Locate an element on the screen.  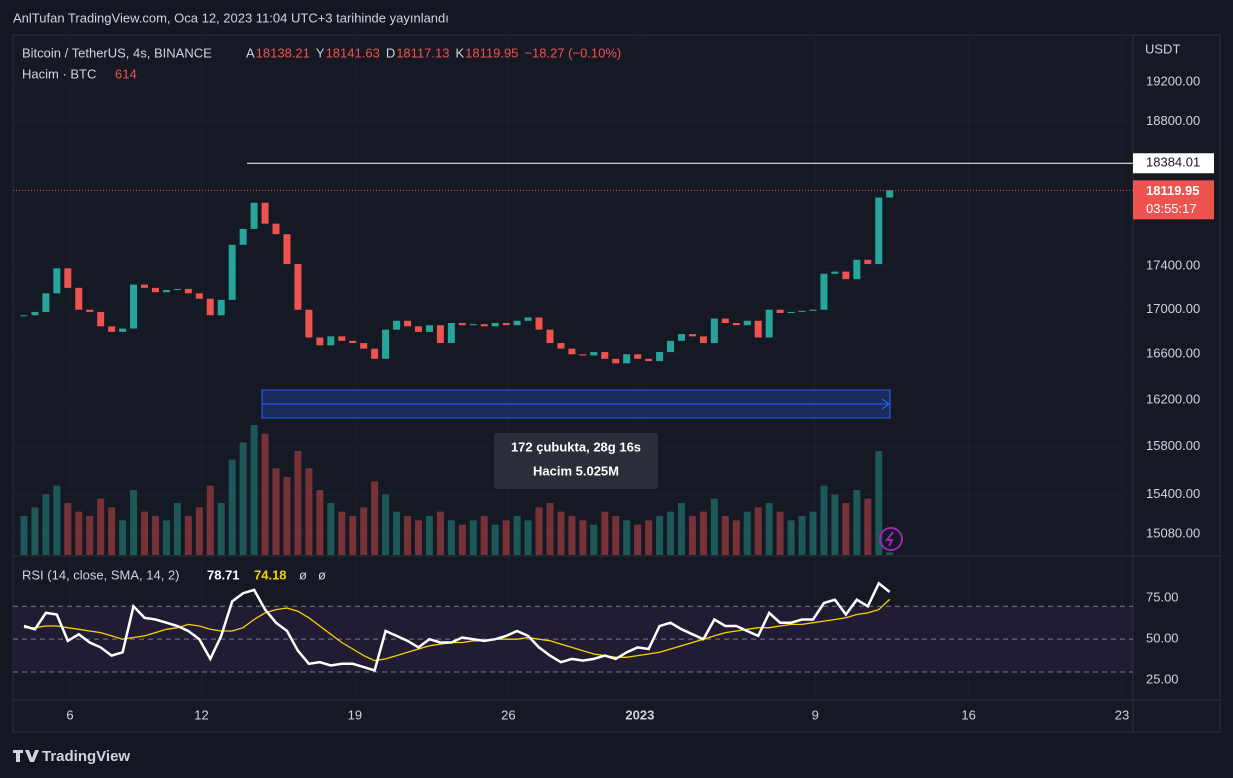
y-tick-label: 16200.00 is located at coordinates (1173, 398).